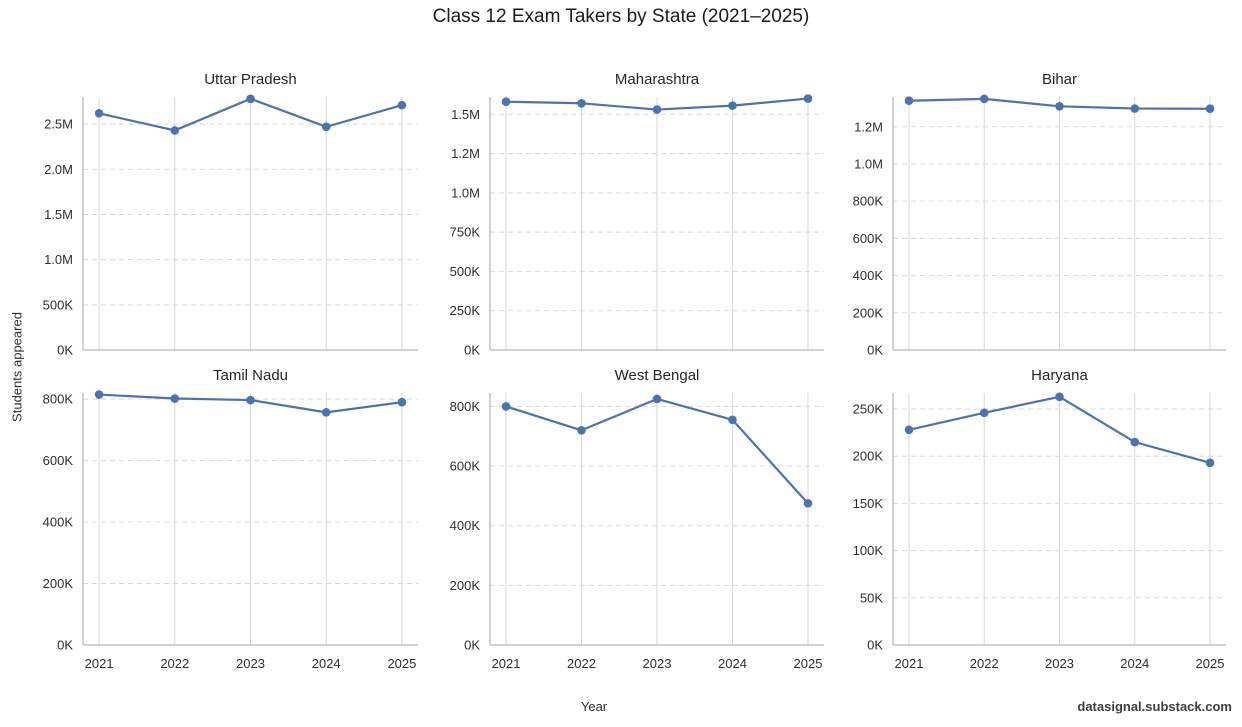 This screenshot has height=727, width=1242. What do you see at coordinates (868, 550) in the screenshot?
I see `y-tick-label: 100K` at bounding box center [868, 550].